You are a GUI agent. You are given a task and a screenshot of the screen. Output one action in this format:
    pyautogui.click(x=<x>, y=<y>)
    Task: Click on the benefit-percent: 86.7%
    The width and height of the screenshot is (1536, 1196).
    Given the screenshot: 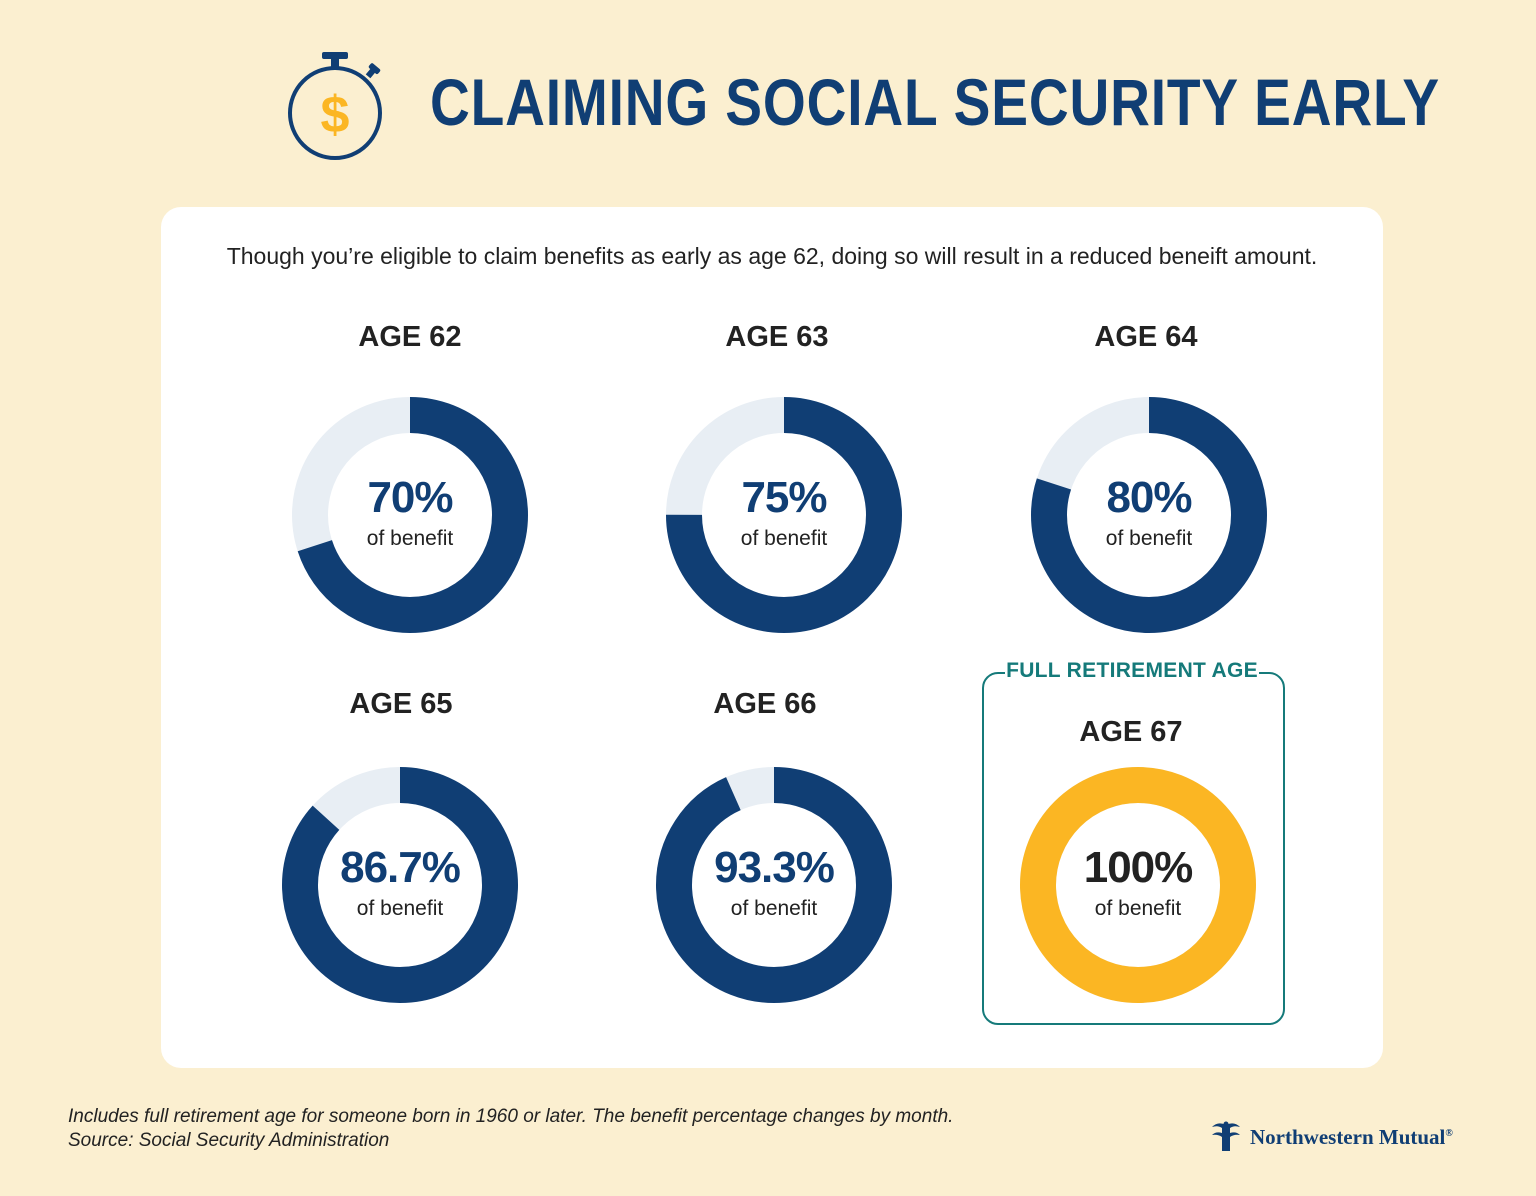 What is the action you would take?
    pyautogui.click(x=400, y=867)
    